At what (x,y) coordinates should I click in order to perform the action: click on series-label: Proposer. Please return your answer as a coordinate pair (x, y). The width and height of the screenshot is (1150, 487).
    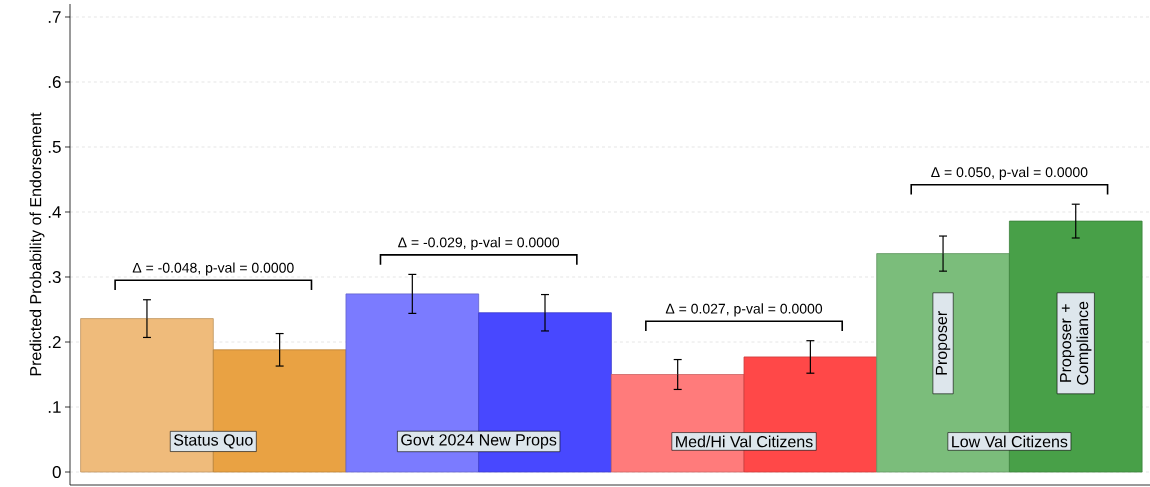
    Looking at the image, I should click on (943, 343).